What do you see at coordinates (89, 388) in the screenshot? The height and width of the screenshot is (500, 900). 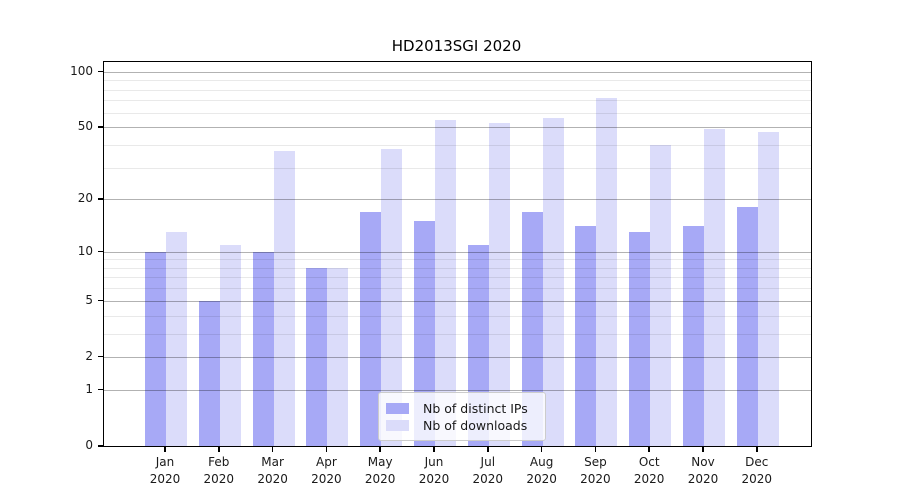 I see `y-tick-label-1: 1` at bounding box center [89, 388].